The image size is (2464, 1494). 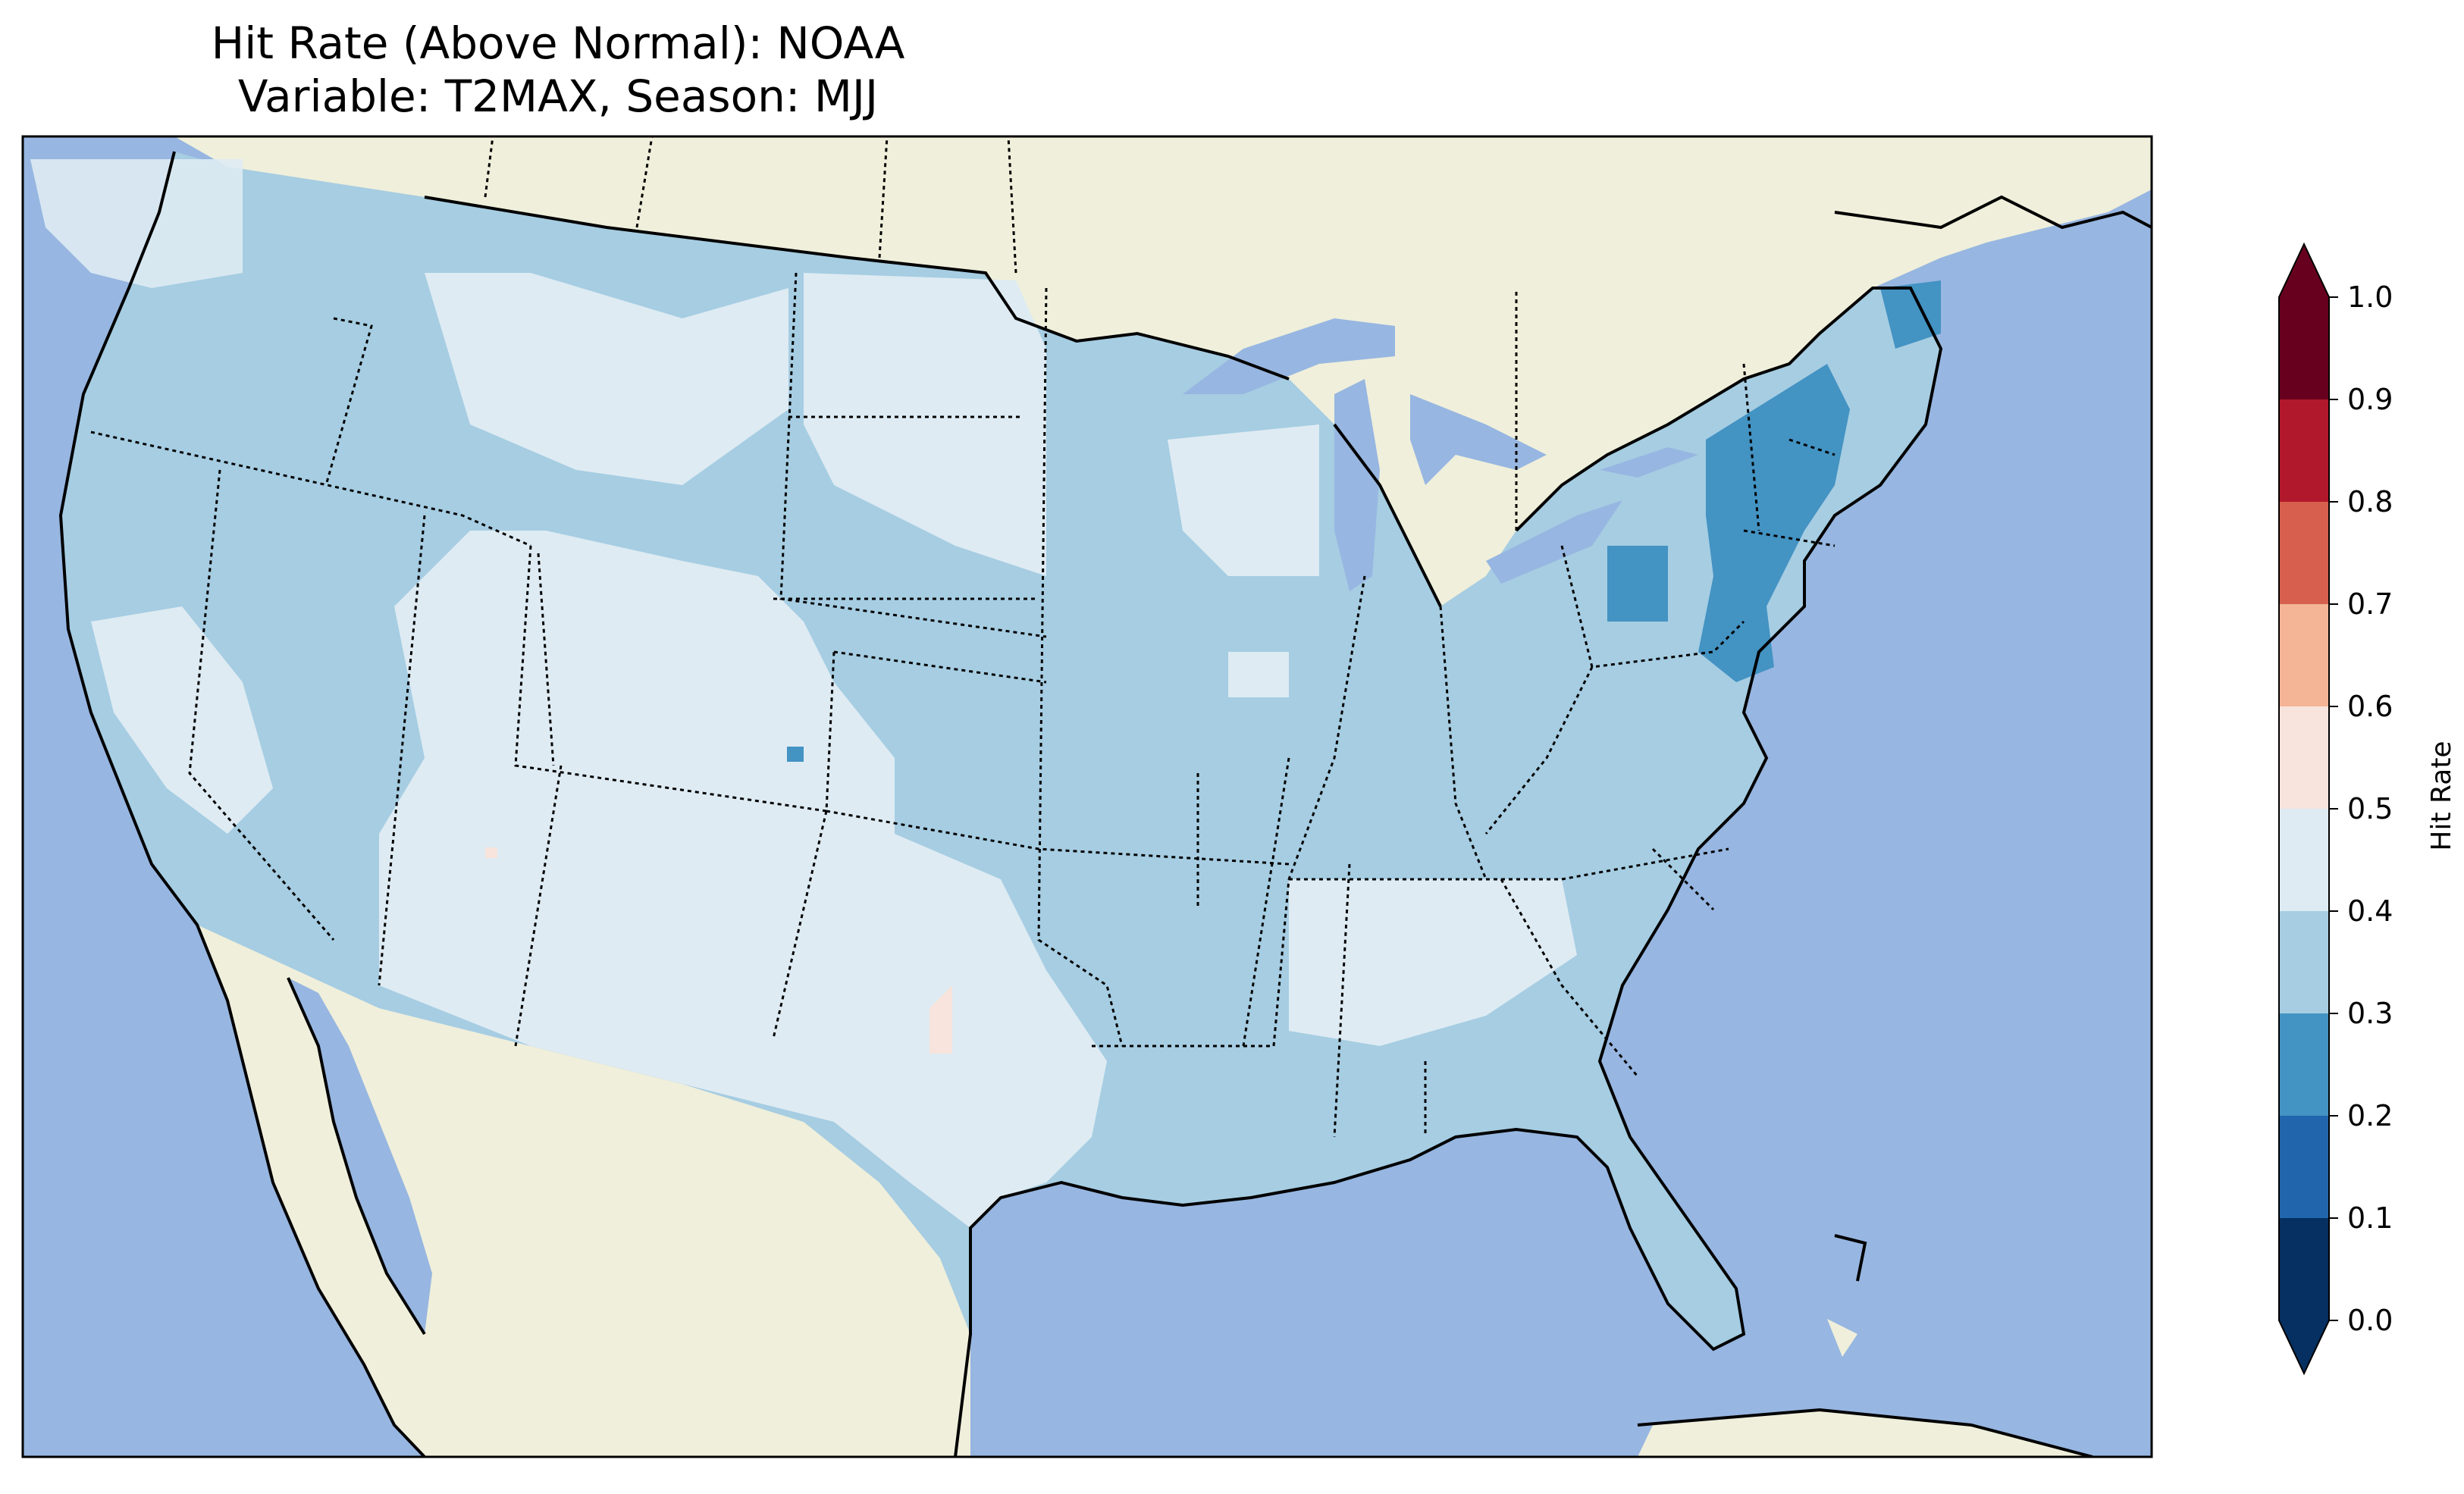 What do you see at coordinates (1842, 1338) in the screenshot?
I see `bahamas-land` at bounding box center [1842, 1338].